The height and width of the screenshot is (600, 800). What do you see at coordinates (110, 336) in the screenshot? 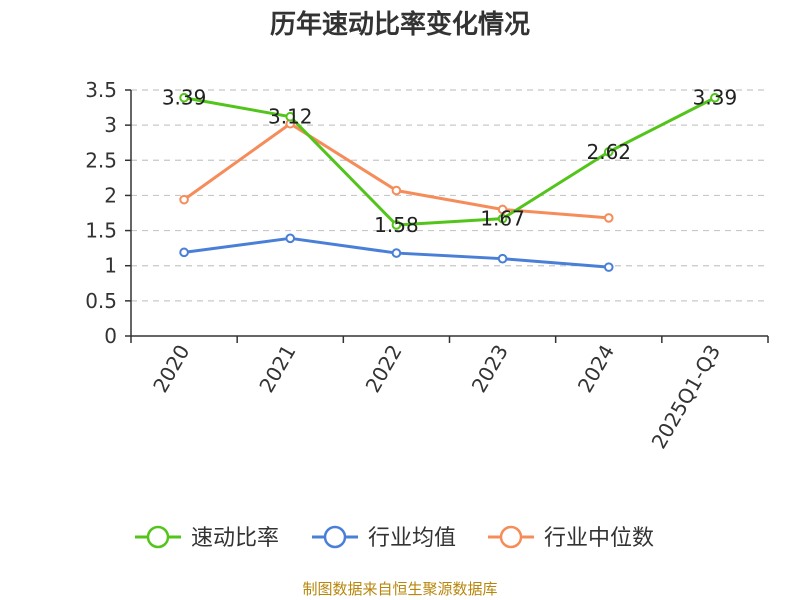
I see `y-tick-label: 0` at bounding box center [110, 336].